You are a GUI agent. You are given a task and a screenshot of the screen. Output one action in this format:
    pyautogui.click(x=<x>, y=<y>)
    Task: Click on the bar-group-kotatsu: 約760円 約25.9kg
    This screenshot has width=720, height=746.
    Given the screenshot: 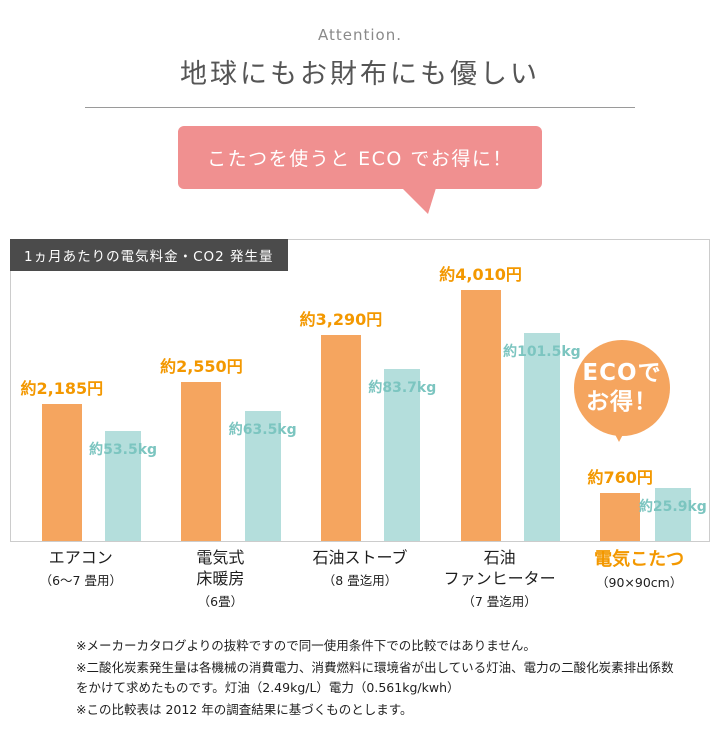 What is the action you would take?
    pyautogui.click(x=639, y=502)
    